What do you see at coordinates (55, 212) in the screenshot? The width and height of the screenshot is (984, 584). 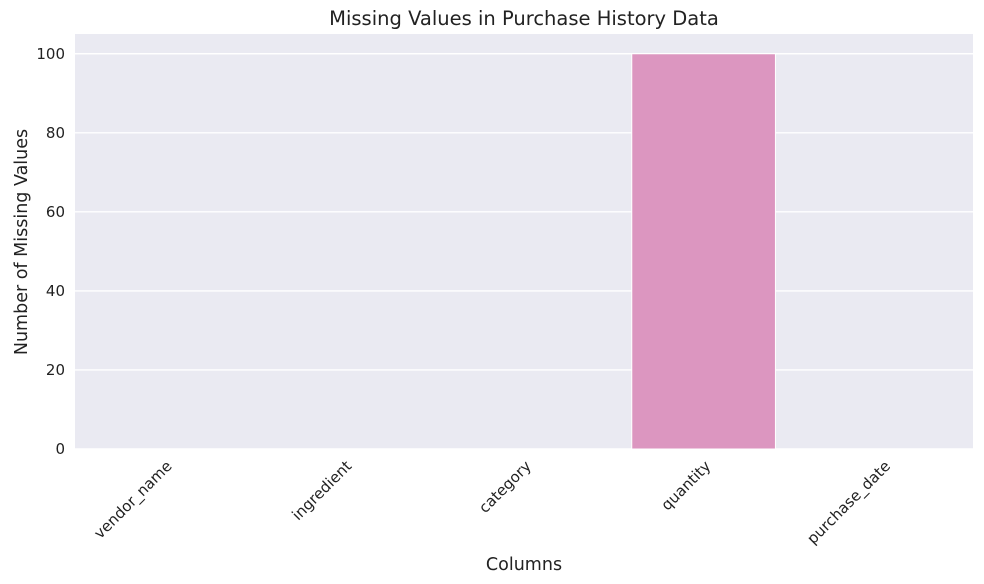 I see `y-tick-label: 60` at bounding box center [55, 212].